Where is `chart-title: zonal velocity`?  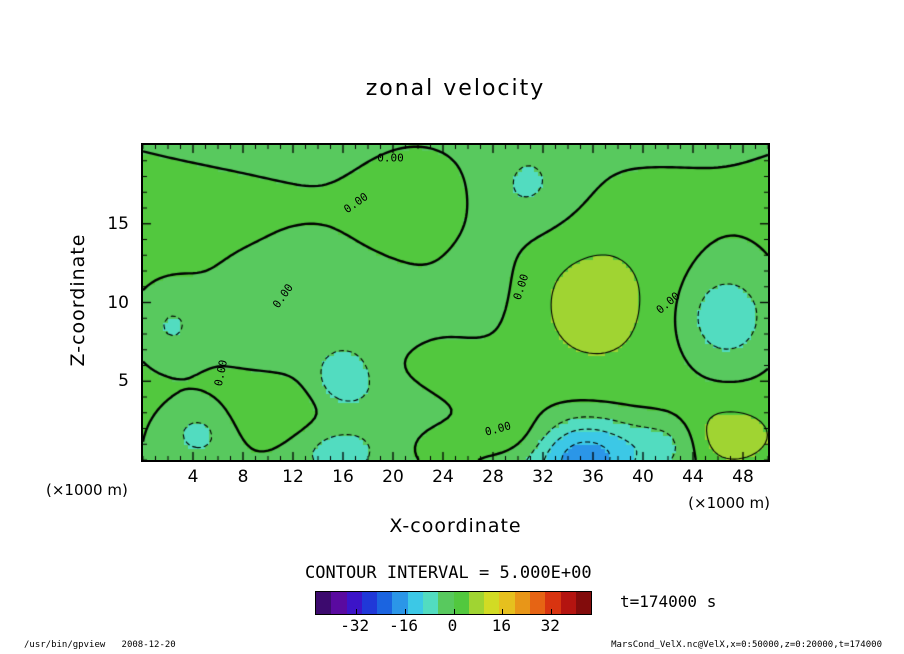 chart-title: zonal velocity is located at coordinates (455, 88).